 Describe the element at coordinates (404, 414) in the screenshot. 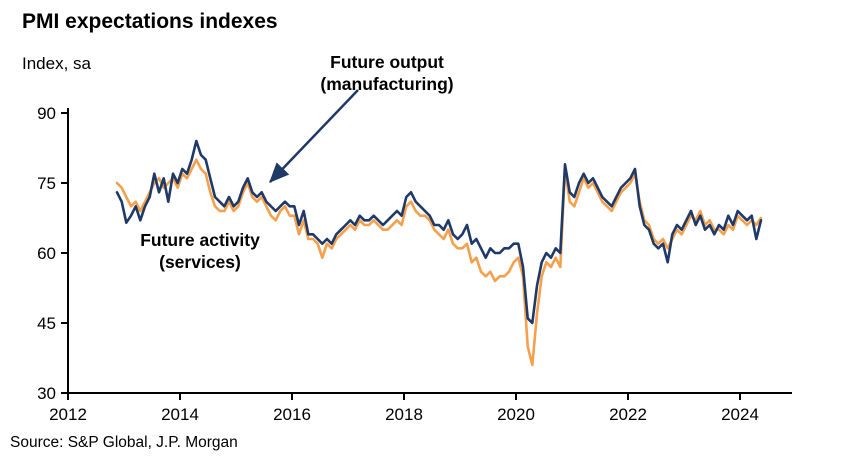

I see `svg-text: 2018` at that location.